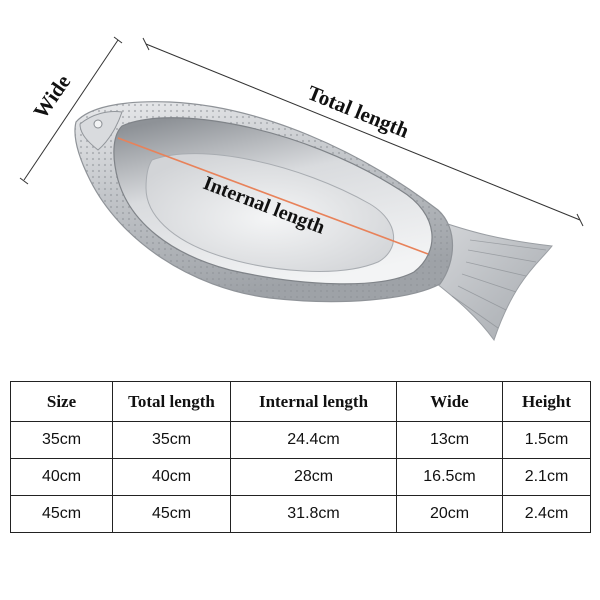  I want to click on tray-tail, so click(491, 279).